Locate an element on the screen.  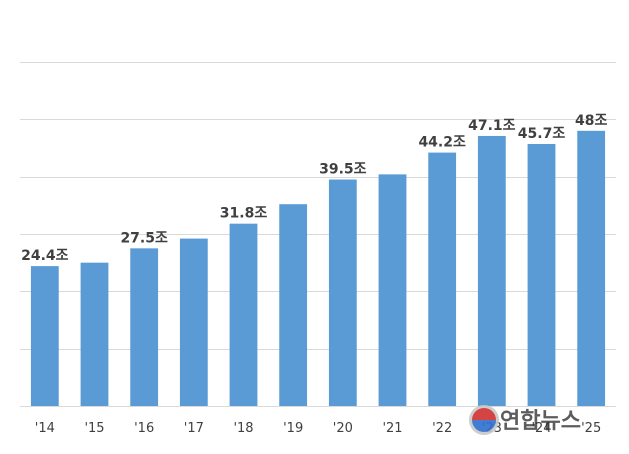
watermark-emblem-red is located at coordinates (484, 414).